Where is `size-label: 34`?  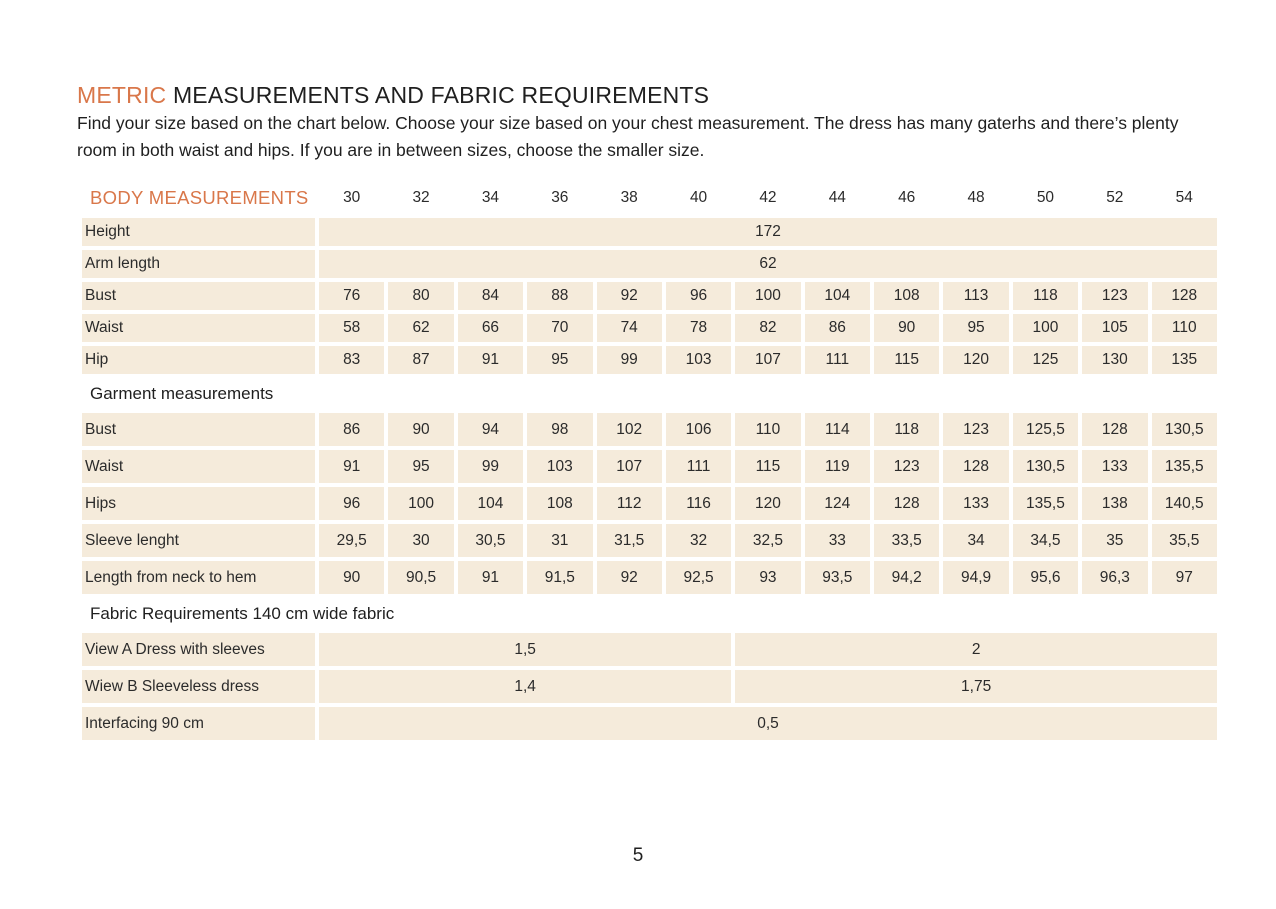
size-label: 34 is located at coordinates (490, 197).